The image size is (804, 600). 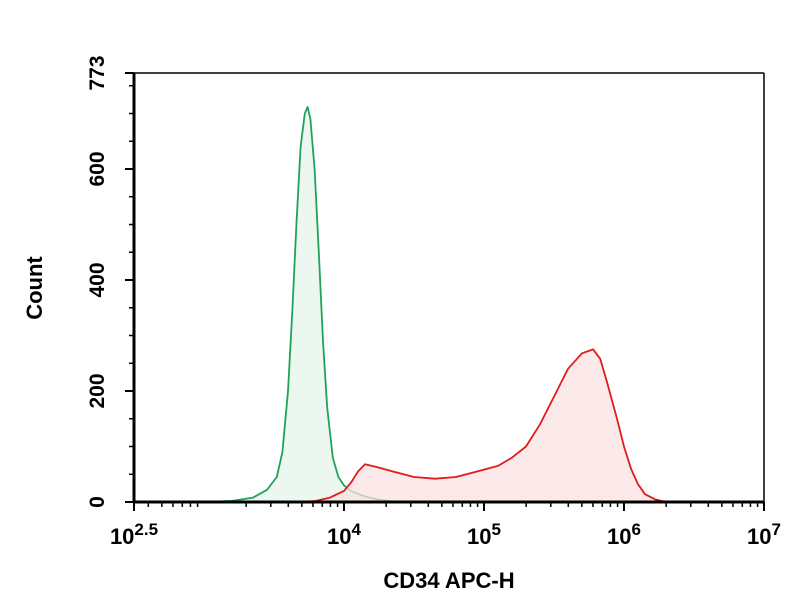 I want to click on x-tick-label-1: 10⁴, so click(x=344, y=534).